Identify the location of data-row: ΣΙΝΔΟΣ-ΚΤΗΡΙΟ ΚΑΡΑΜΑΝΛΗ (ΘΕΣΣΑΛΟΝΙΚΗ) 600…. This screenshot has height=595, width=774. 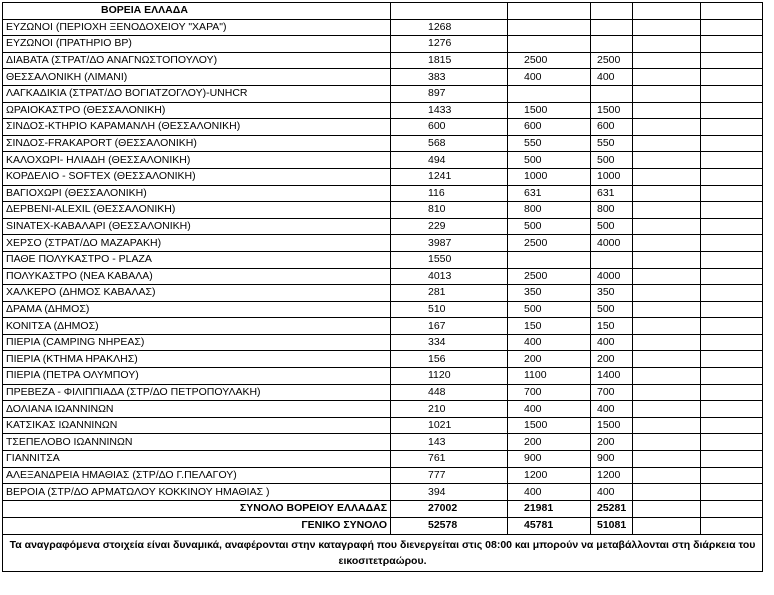
(382, 127).